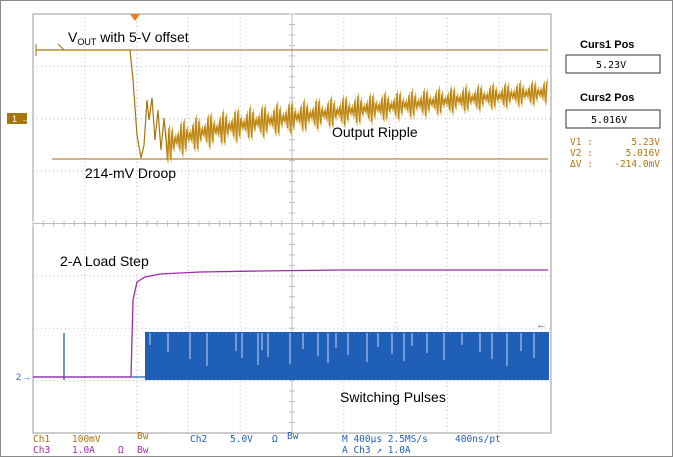 The height and width of the screenshot is (457, 673). What do you see at coordinates (478, 439) in the screenshot?
I see `resolution-readout: 400ns/pt` at bounding box center [478, 439].